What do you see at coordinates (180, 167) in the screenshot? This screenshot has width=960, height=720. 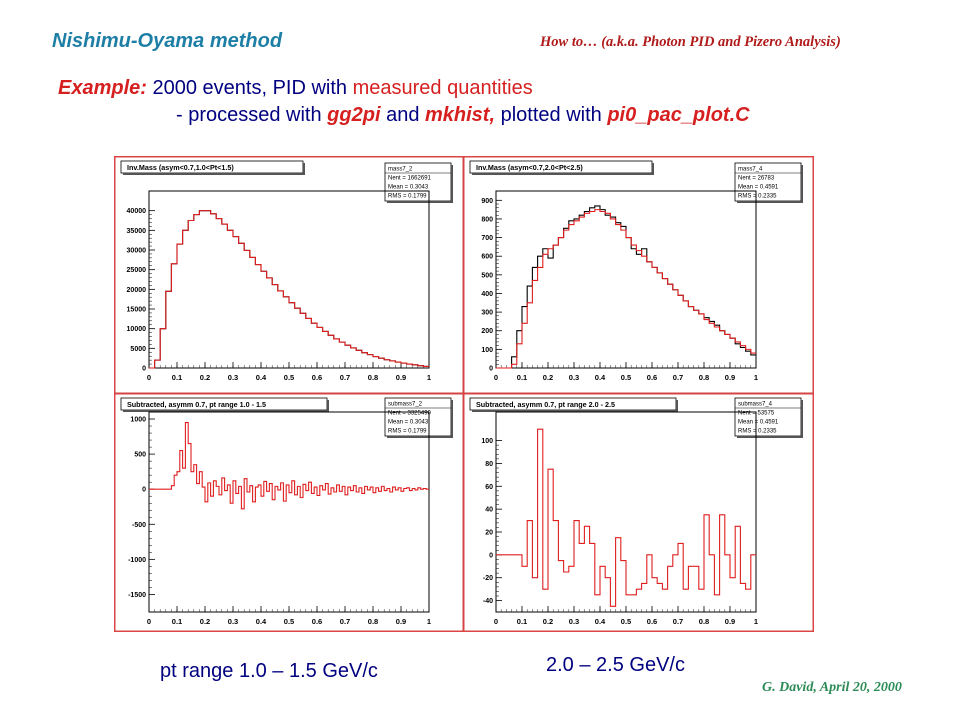 I see `svg-text: Inv.Mass (asym<0.7,1.0<Pt<1.5)` at bounding box center [180, 167].